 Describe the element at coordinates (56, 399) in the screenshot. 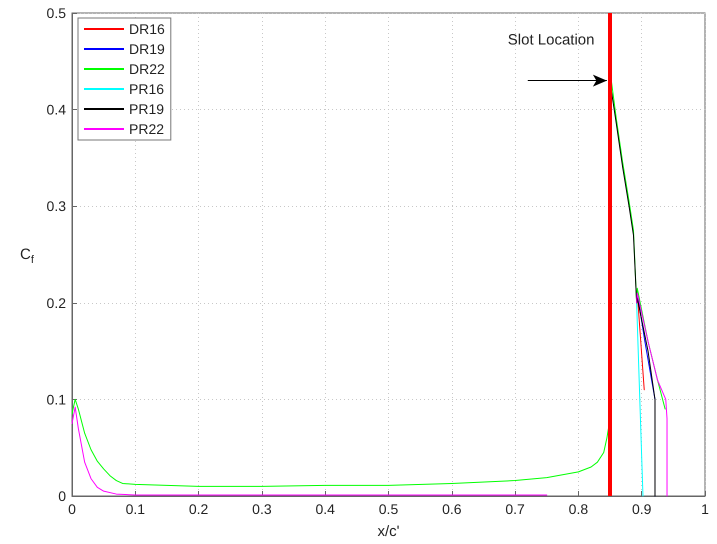

I see `y-tick-label: 0.1` at that location.